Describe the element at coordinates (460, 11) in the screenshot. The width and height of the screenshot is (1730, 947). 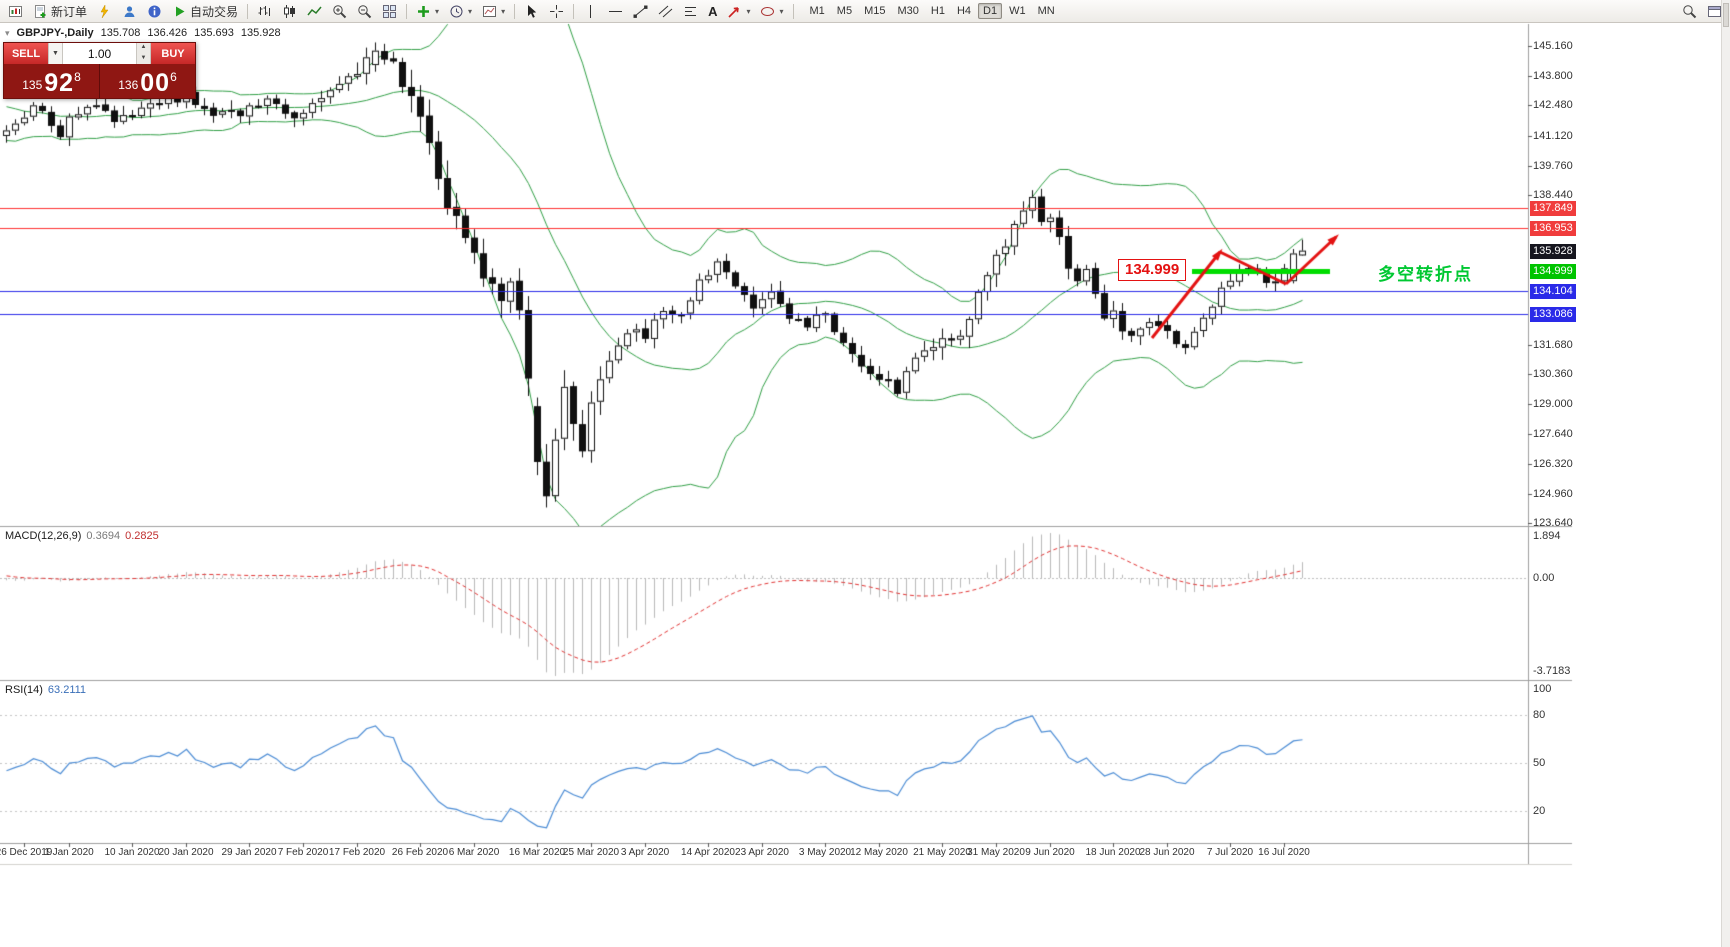
I see `periods-button: ▾` at that location.